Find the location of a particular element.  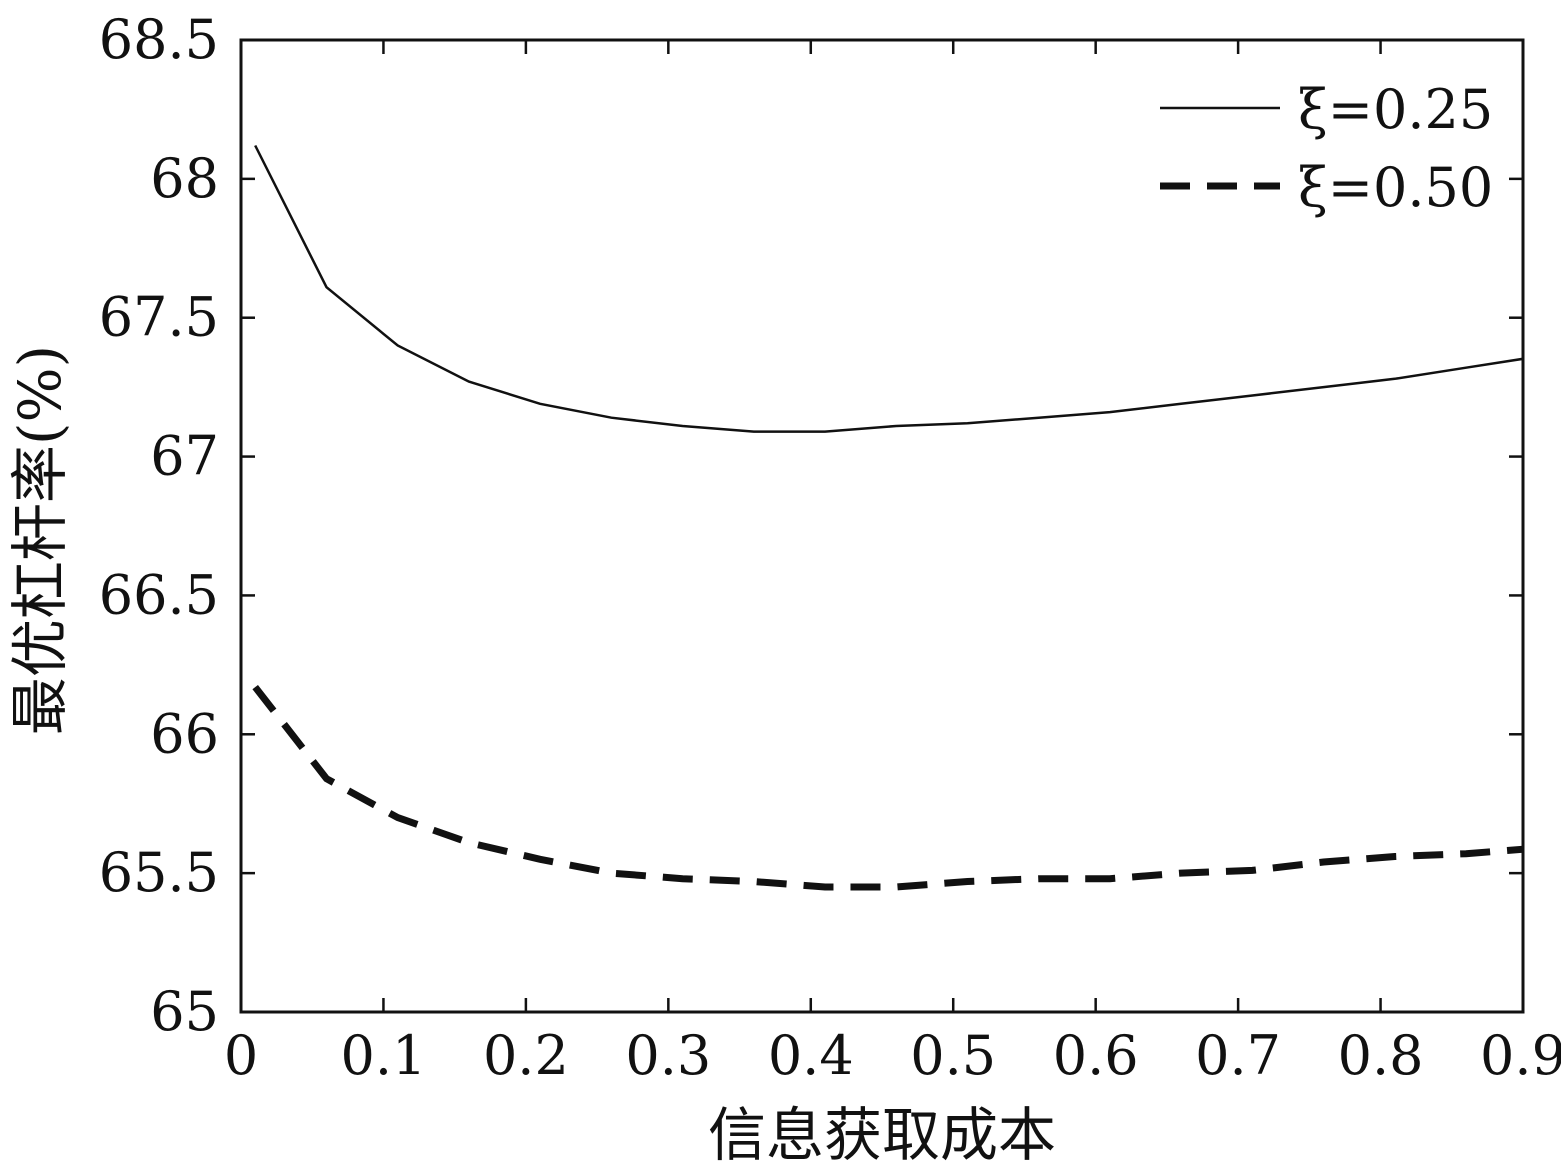

legend-label-1: ξ=0.25 is located at coordinates (1395, 109).